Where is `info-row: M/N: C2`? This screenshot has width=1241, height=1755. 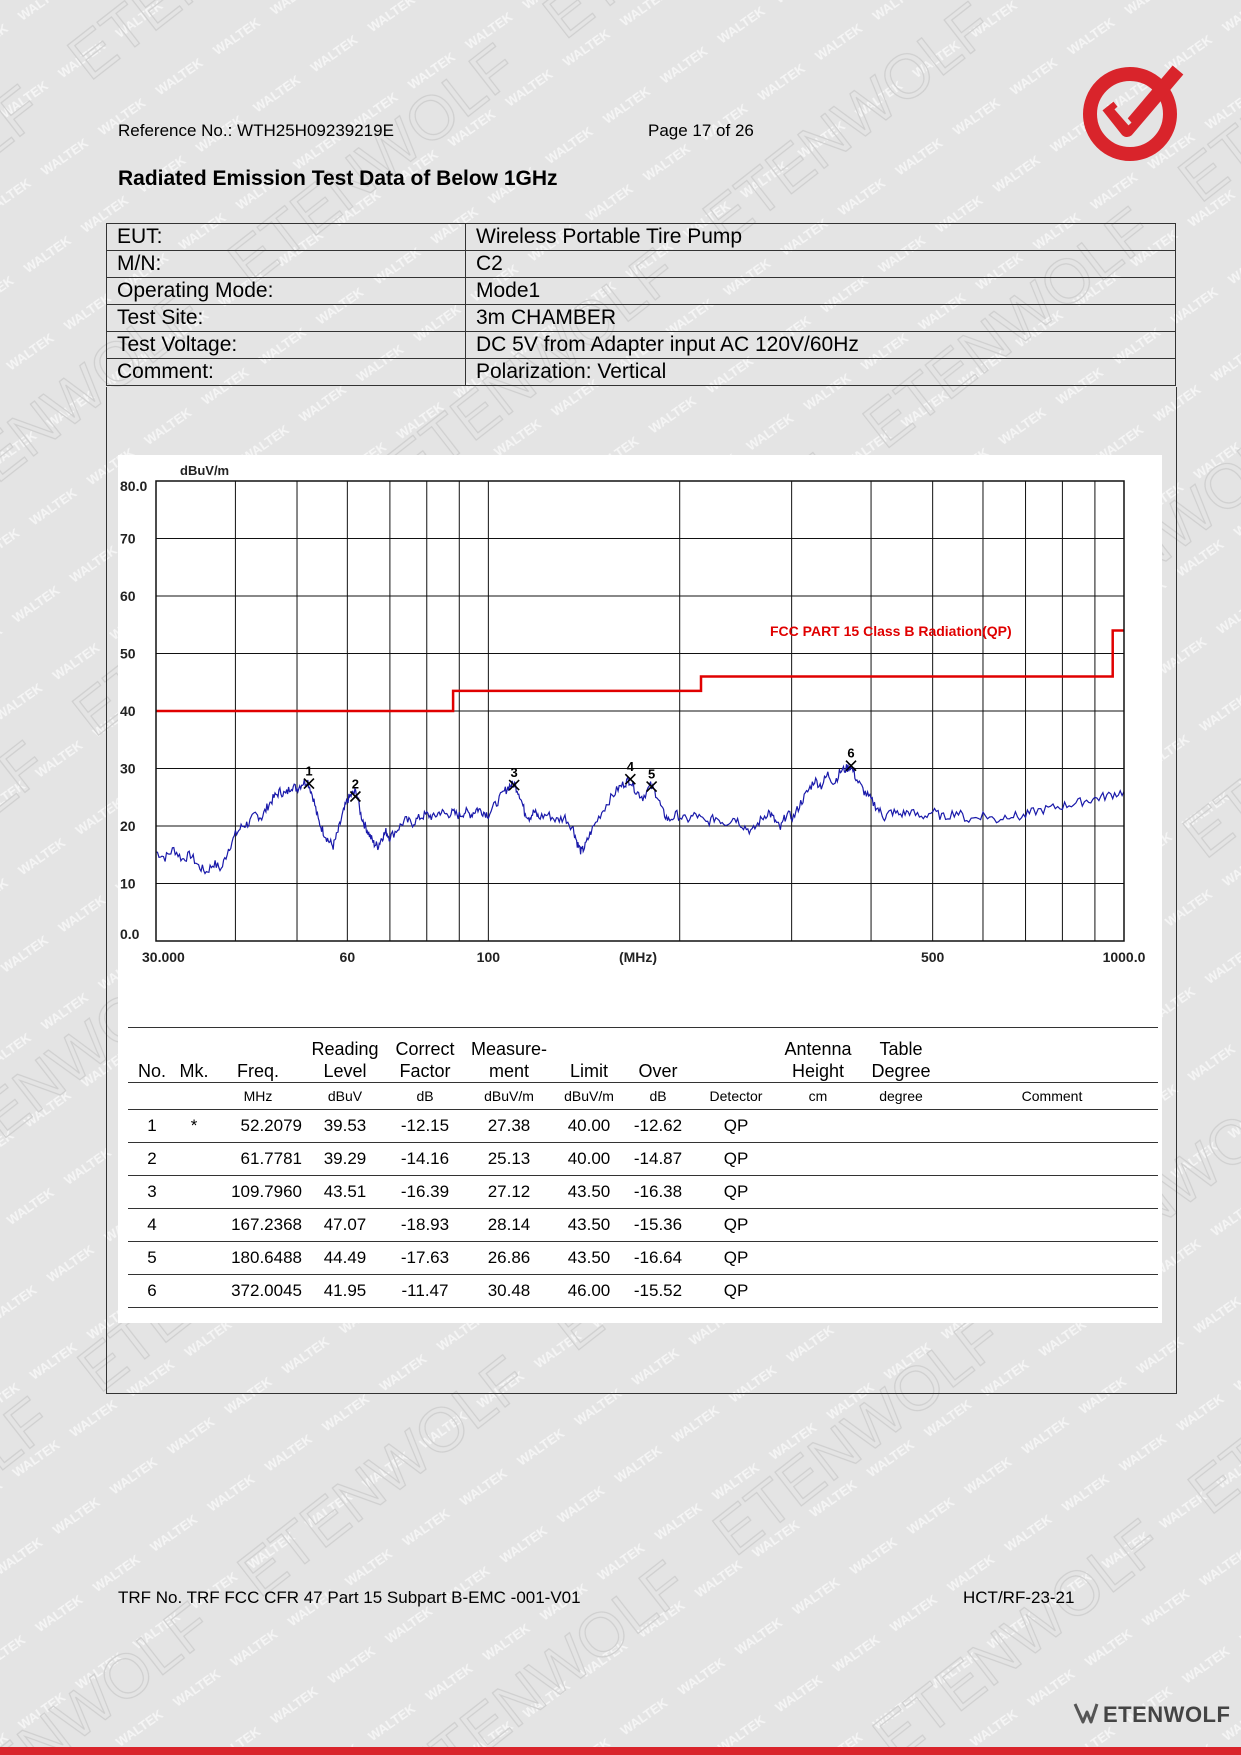 info-row: M/N: C2 is located at coordinates (641, 264).